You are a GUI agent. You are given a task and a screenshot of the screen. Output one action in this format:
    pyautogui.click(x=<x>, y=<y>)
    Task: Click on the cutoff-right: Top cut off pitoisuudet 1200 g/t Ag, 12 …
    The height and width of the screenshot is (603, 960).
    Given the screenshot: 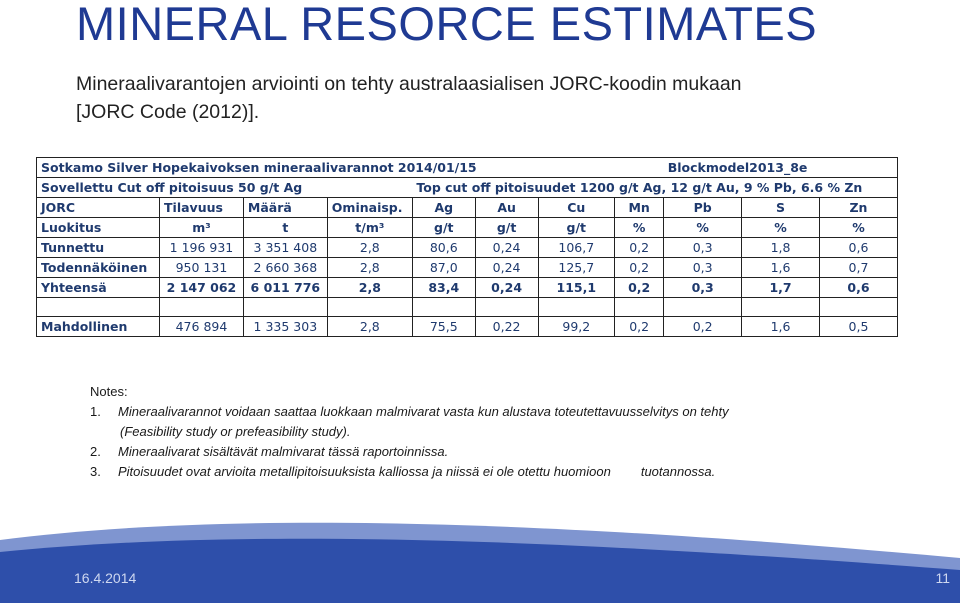 What is the action you would take?
    pyautogui.click(x=655, y=187)
    